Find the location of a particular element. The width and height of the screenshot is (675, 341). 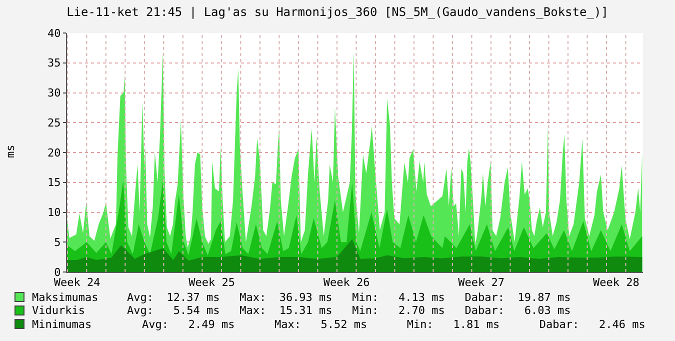

x-tick-label: Week 26 is located at coordinates (346, 283).